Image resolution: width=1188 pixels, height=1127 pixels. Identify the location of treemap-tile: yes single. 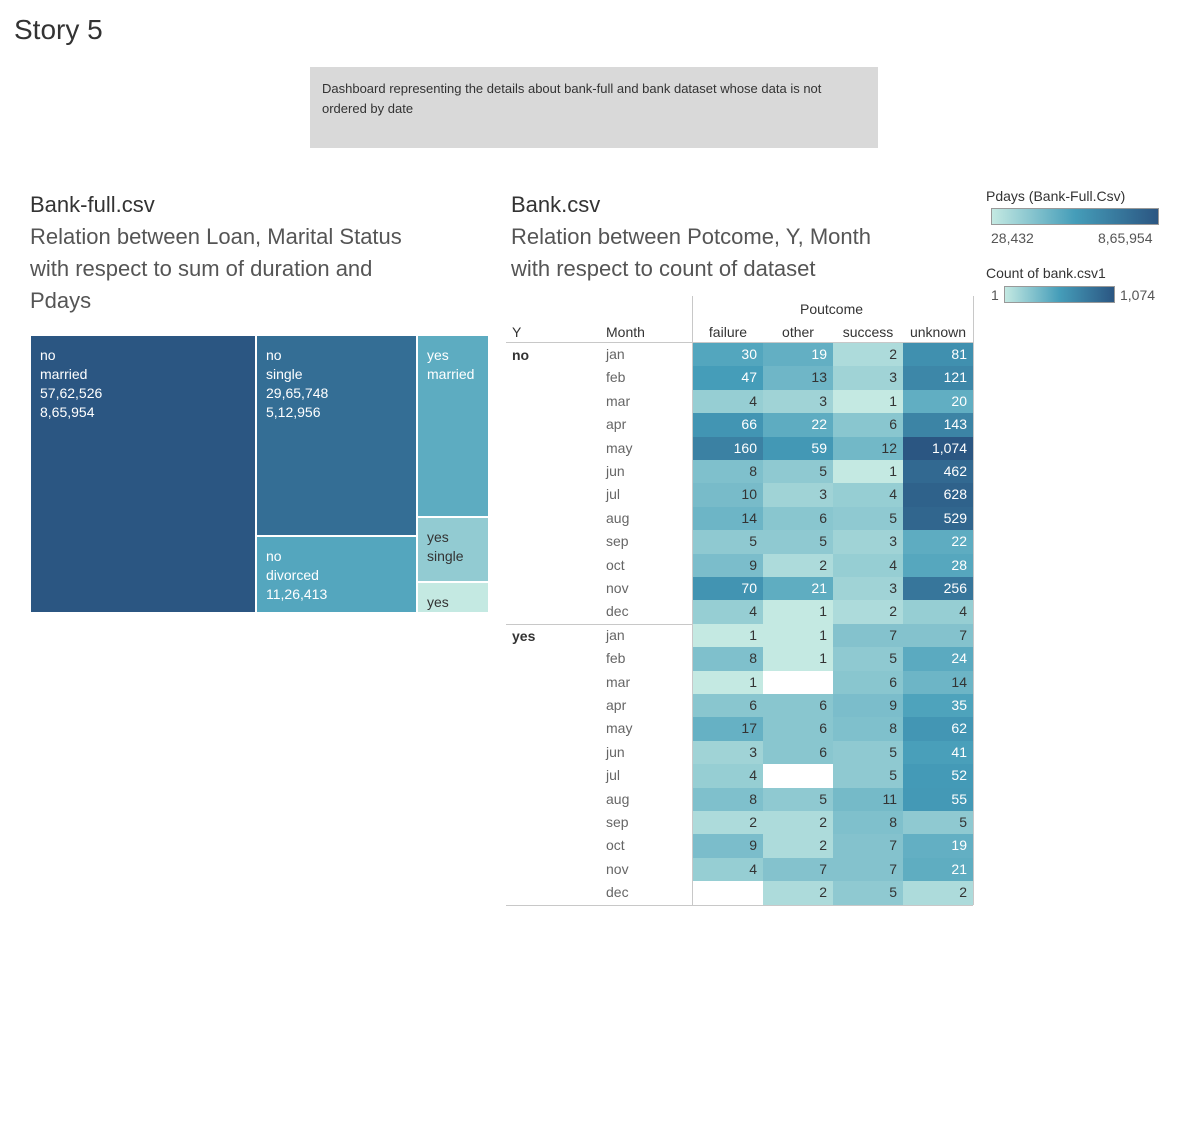
(453, 549).